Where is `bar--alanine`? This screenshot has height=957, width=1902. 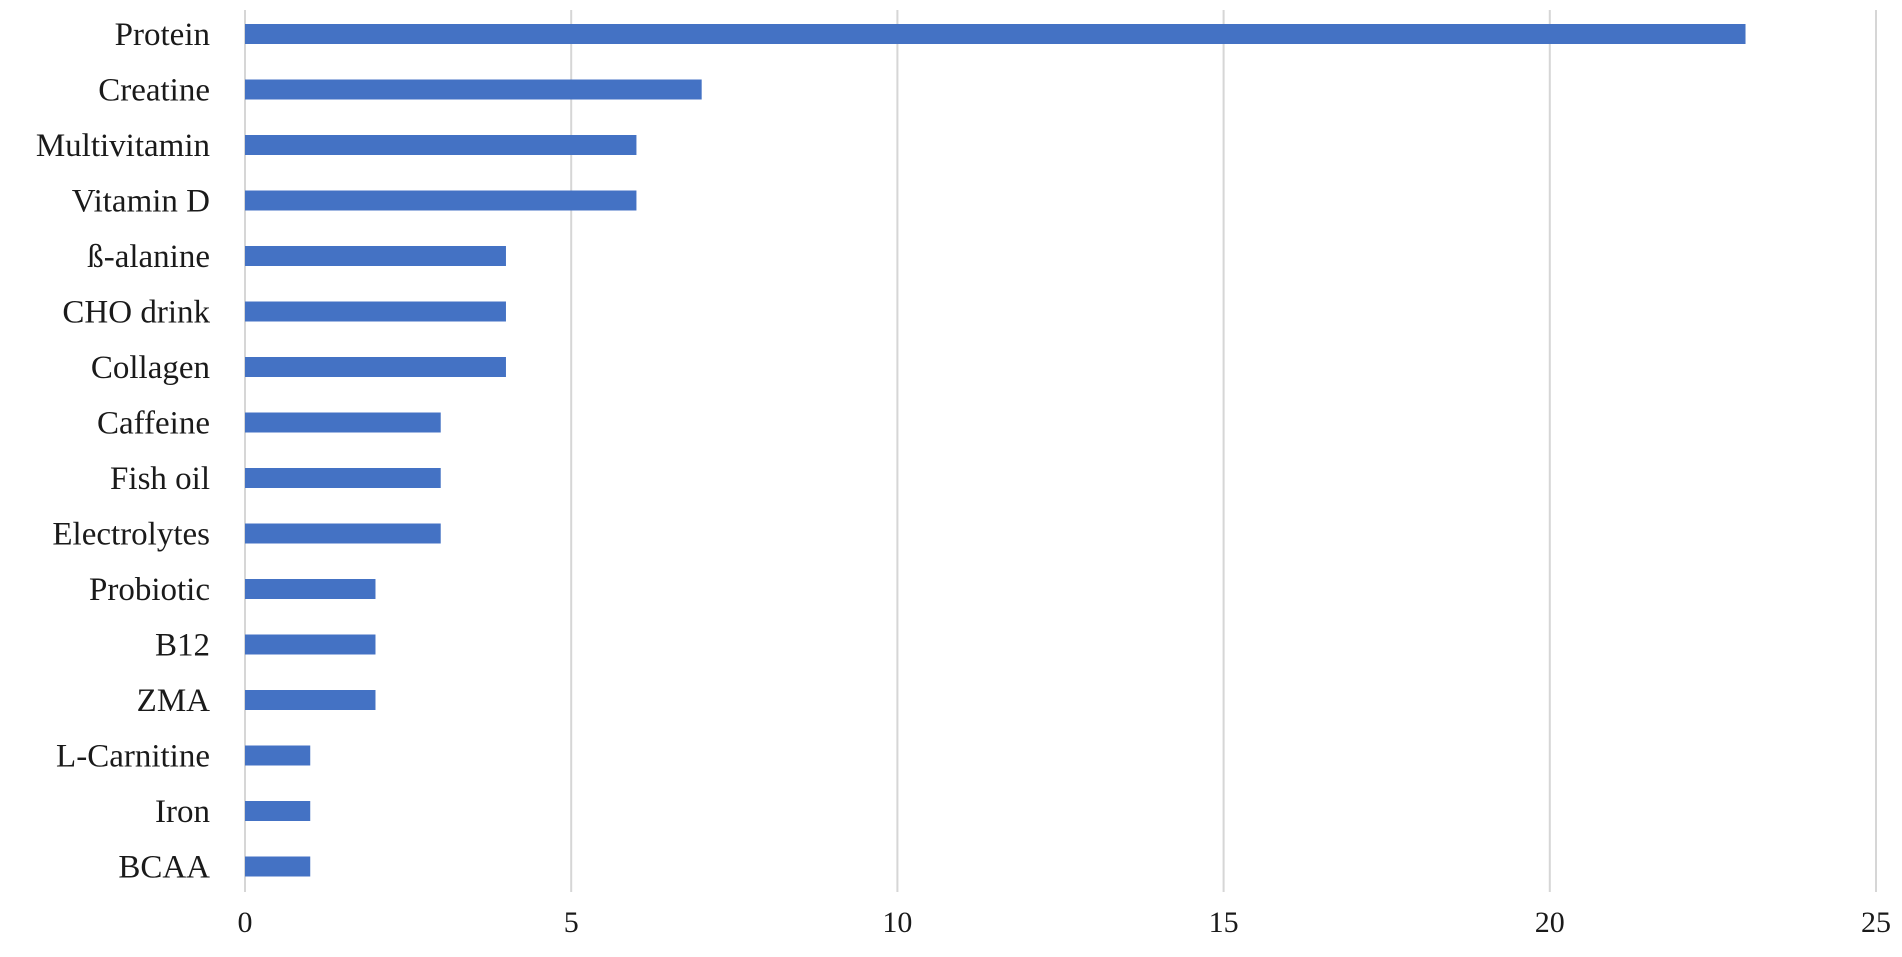
bar--alanine is located at coordinates (375, 256).